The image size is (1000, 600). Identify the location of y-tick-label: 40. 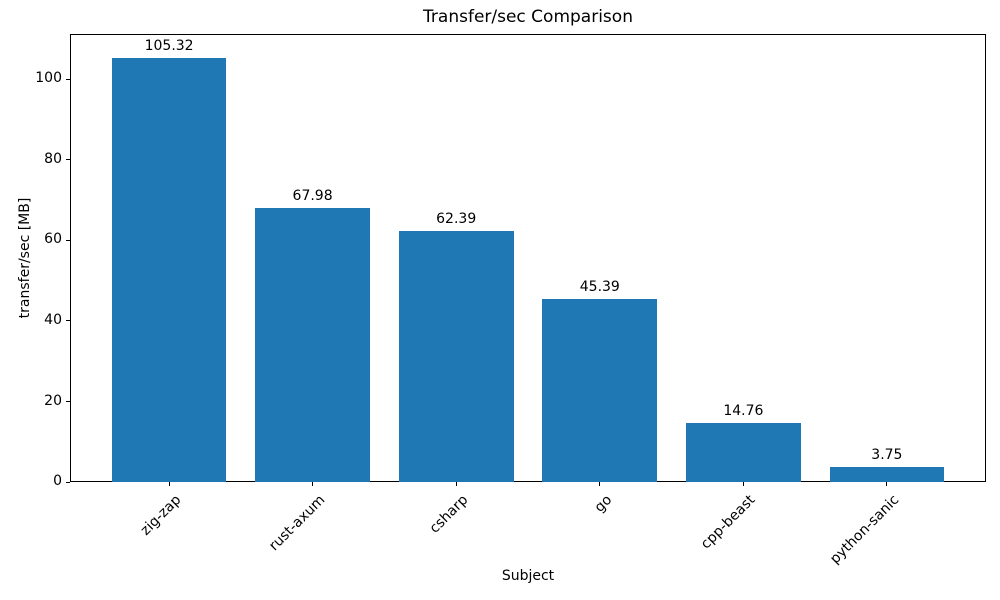
(53, 319).